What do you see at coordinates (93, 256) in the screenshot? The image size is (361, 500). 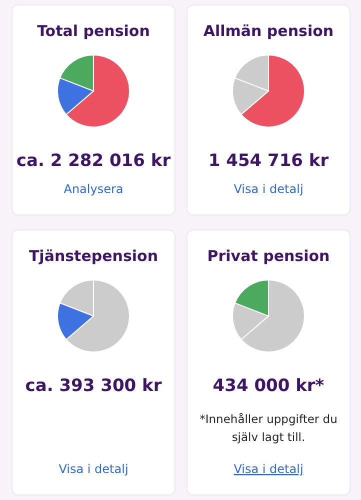 I see `chart-title: Tjänstepension` at bounding box center [93, 256].